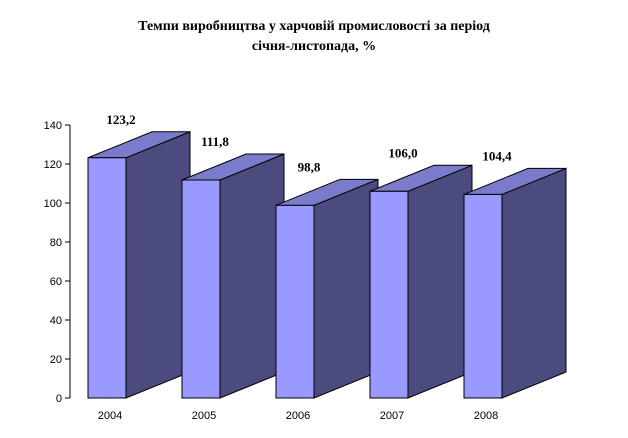  What do you see at coordinates (389, 294) in the screenshot?
I see `bar-2007` at bounding box center [389, 294].